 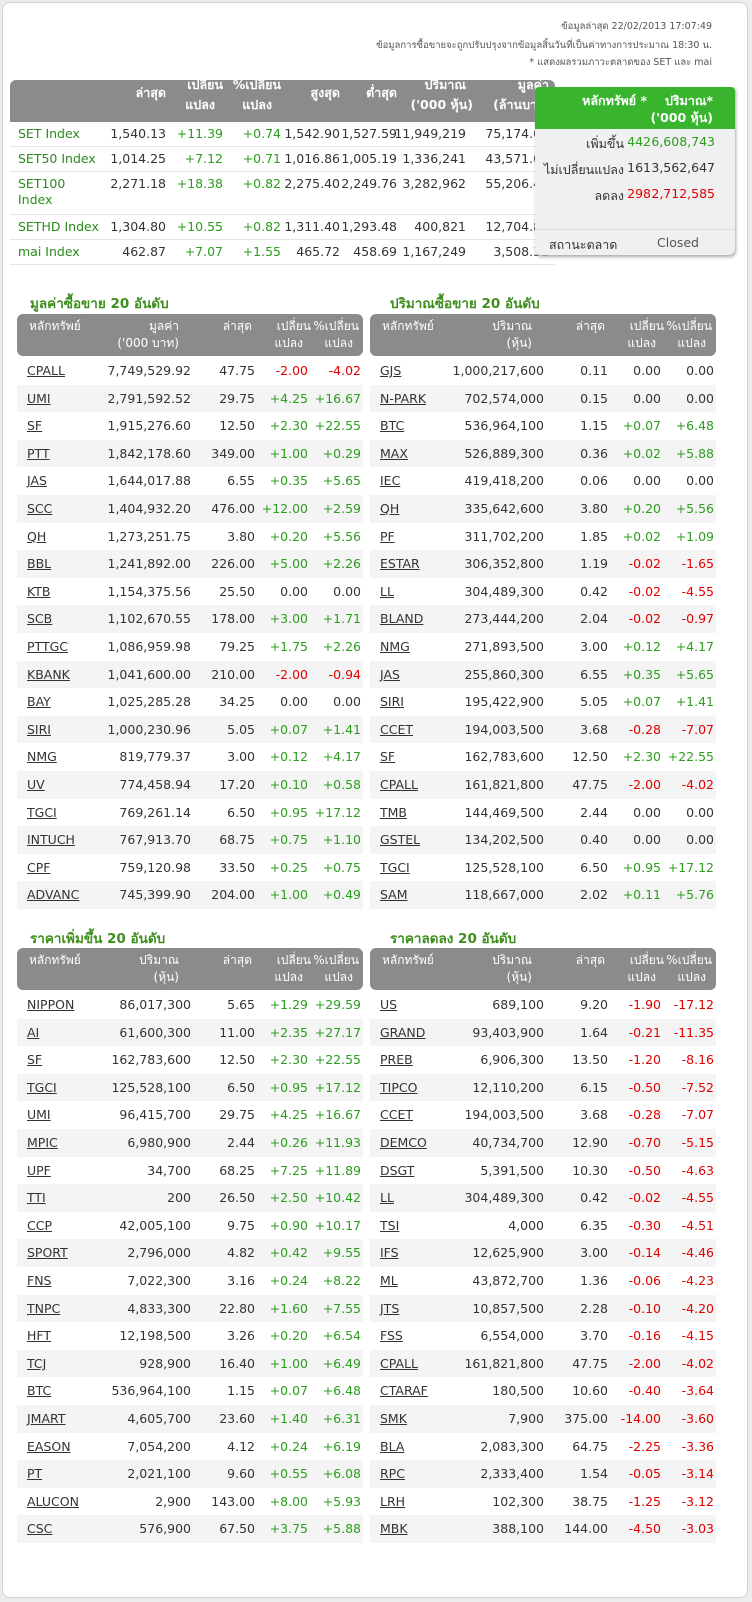 I want to click on symbol-link: KBANK, so click(x=48, y=674).